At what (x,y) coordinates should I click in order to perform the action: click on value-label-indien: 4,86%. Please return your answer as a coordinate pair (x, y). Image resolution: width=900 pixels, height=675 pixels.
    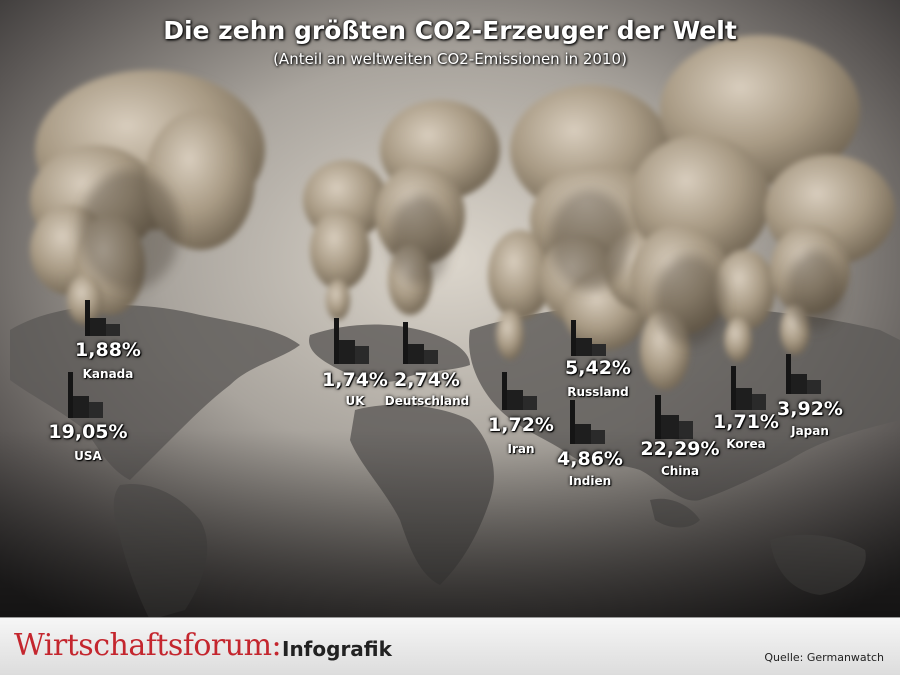
    Looking at the image, I should click on (590, 459).